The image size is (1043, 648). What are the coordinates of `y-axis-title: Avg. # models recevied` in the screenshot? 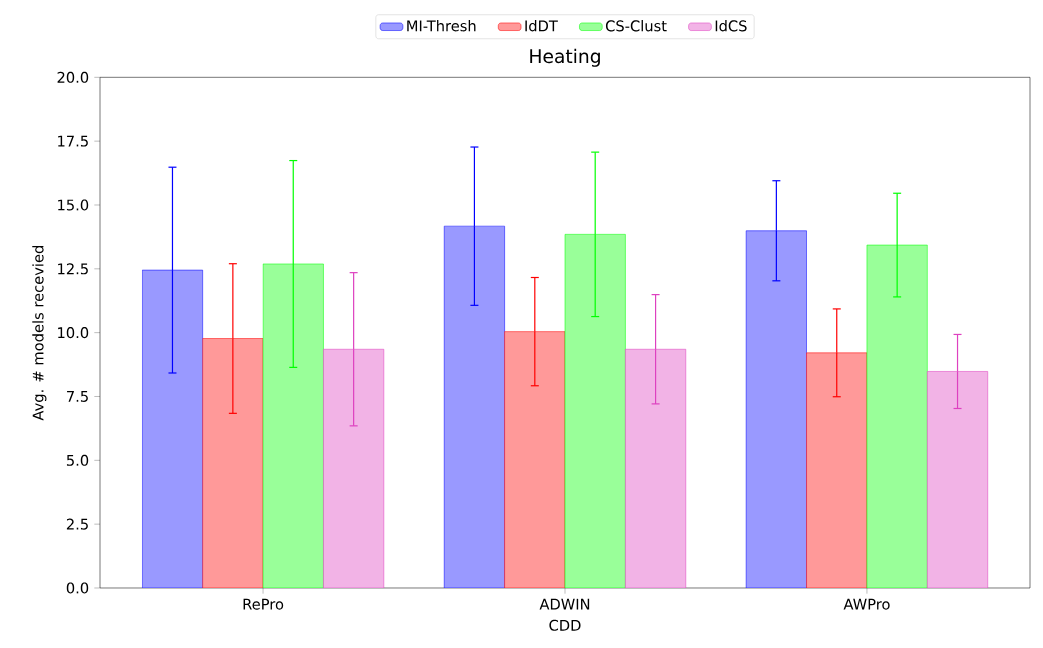 It's located at (39, 333).